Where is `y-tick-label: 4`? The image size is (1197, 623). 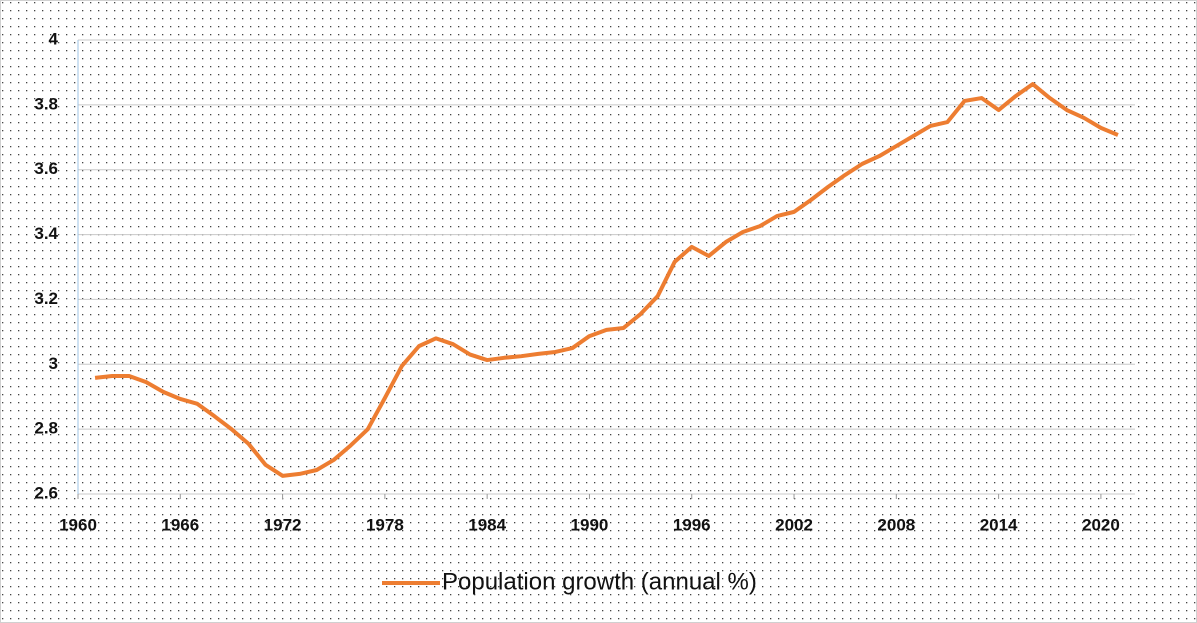
y-tick-label: 4 is located at coordinates (54, 38).